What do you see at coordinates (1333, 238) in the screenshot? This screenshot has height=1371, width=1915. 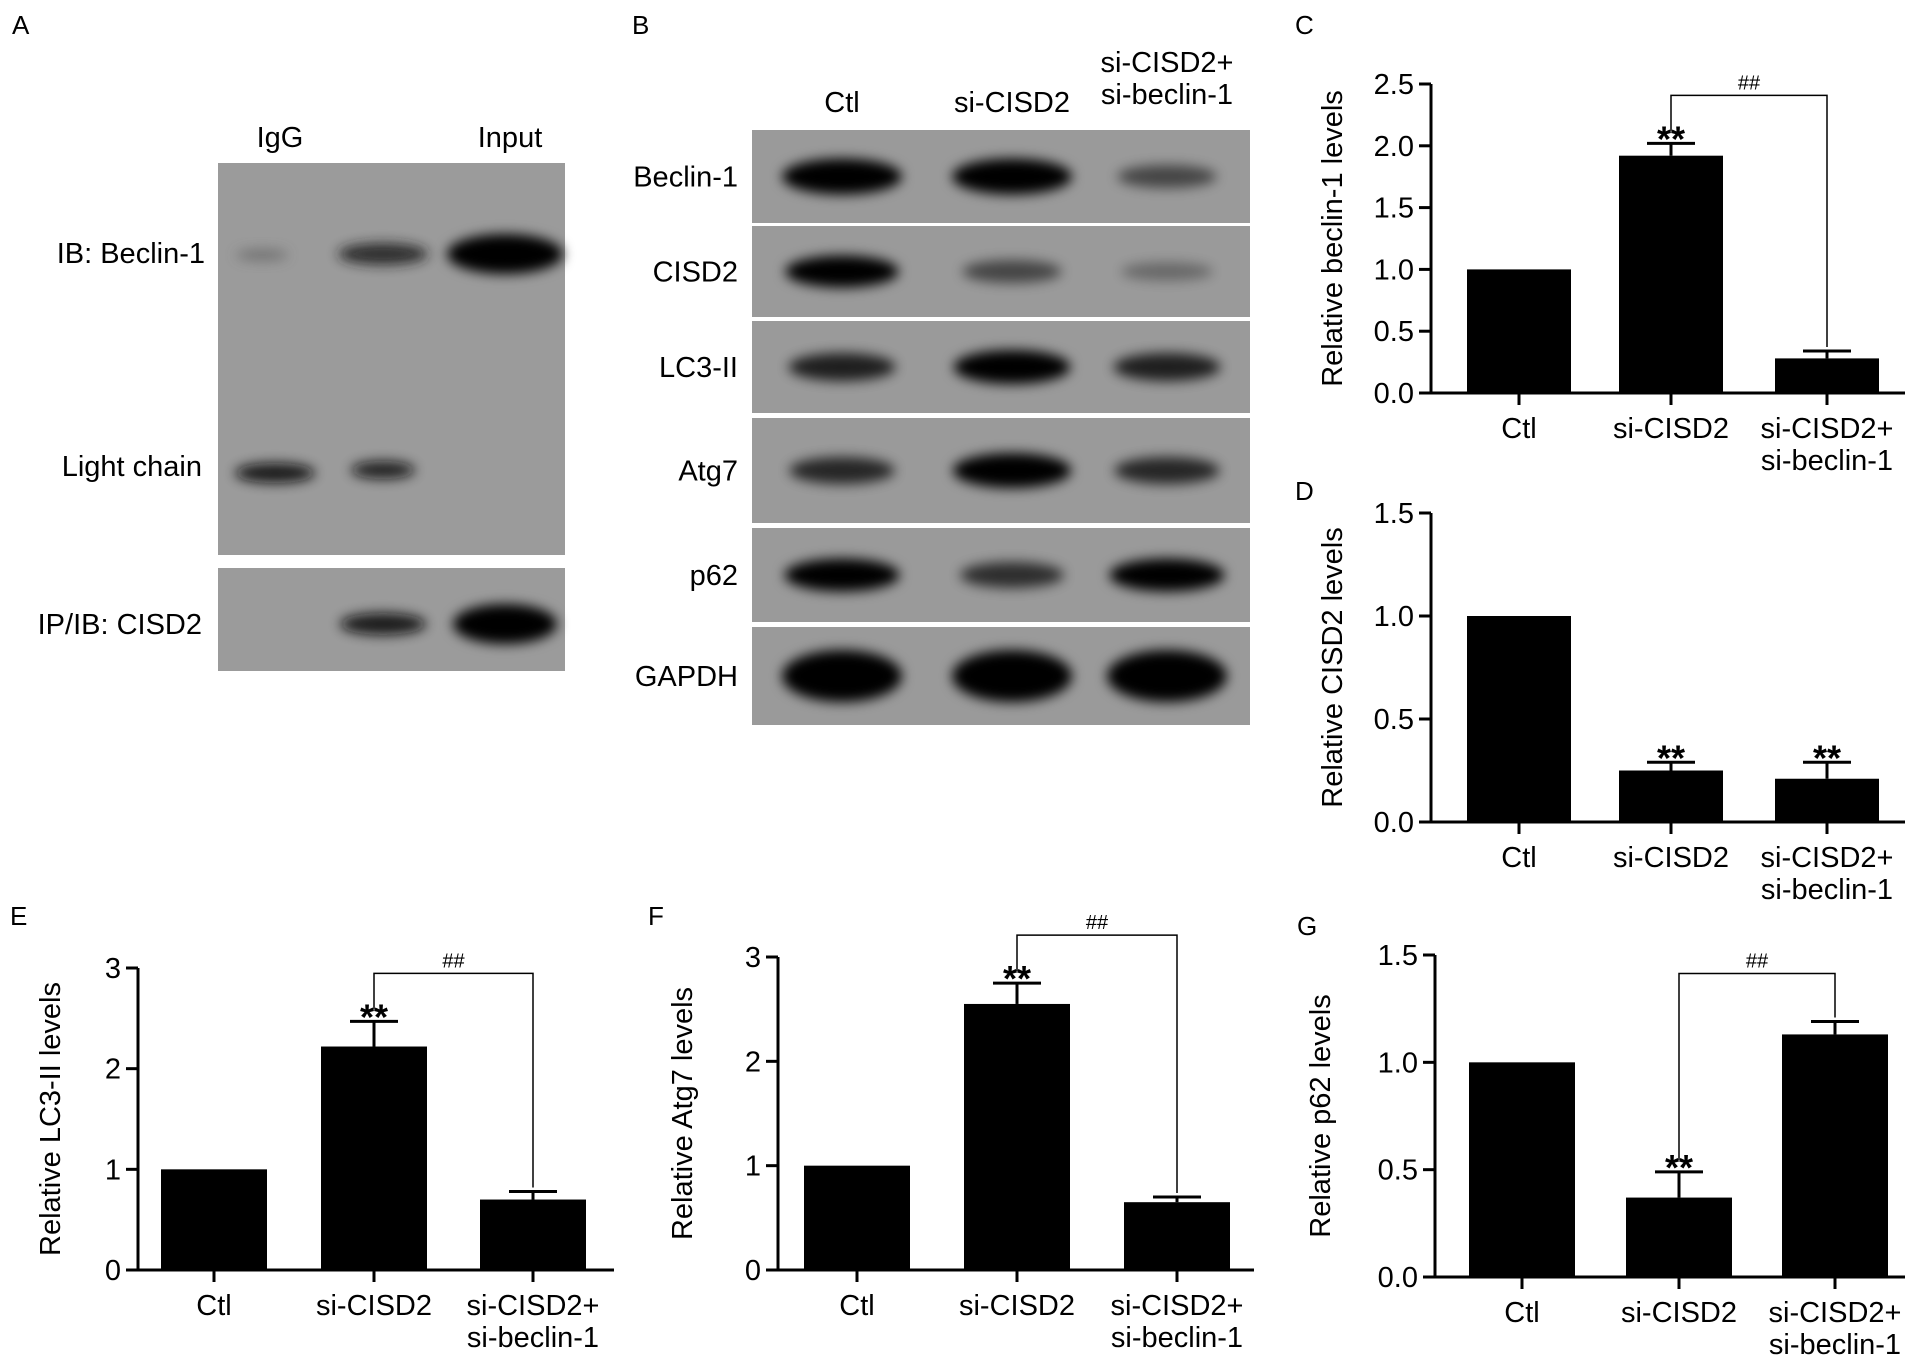 I see `chart-c-ylabel: Relative beclin-1 levels` at bounding box center [1333, 238].